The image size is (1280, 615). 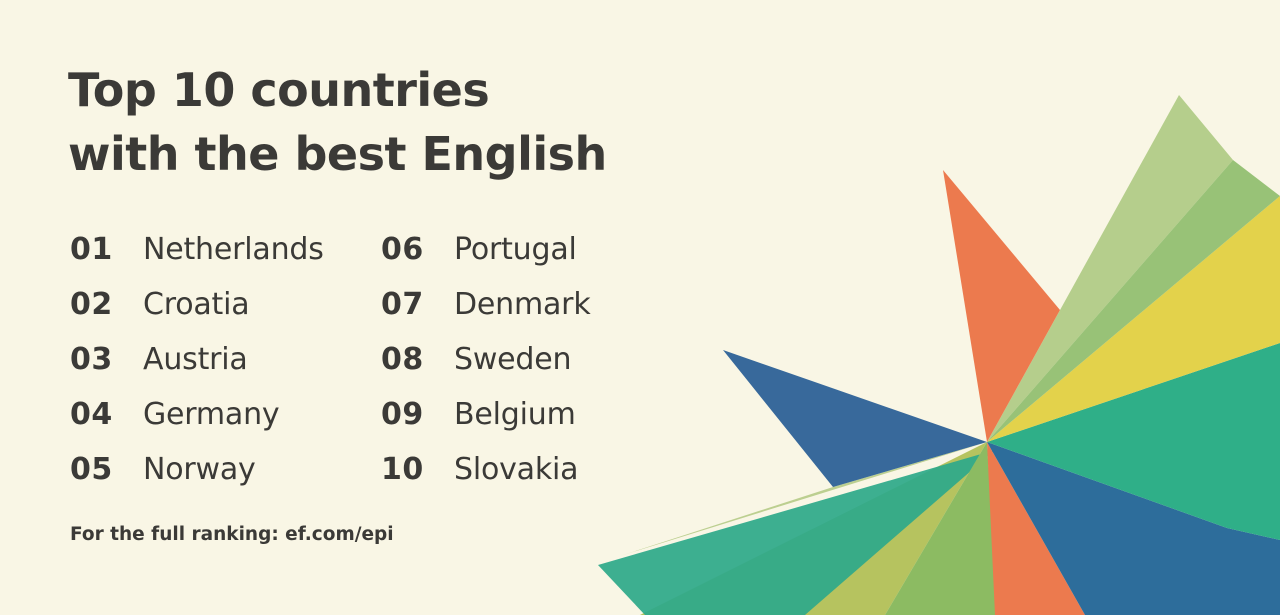 I want to click on starburst-triangle-teal-lower-left, so click(x=796, y=532).